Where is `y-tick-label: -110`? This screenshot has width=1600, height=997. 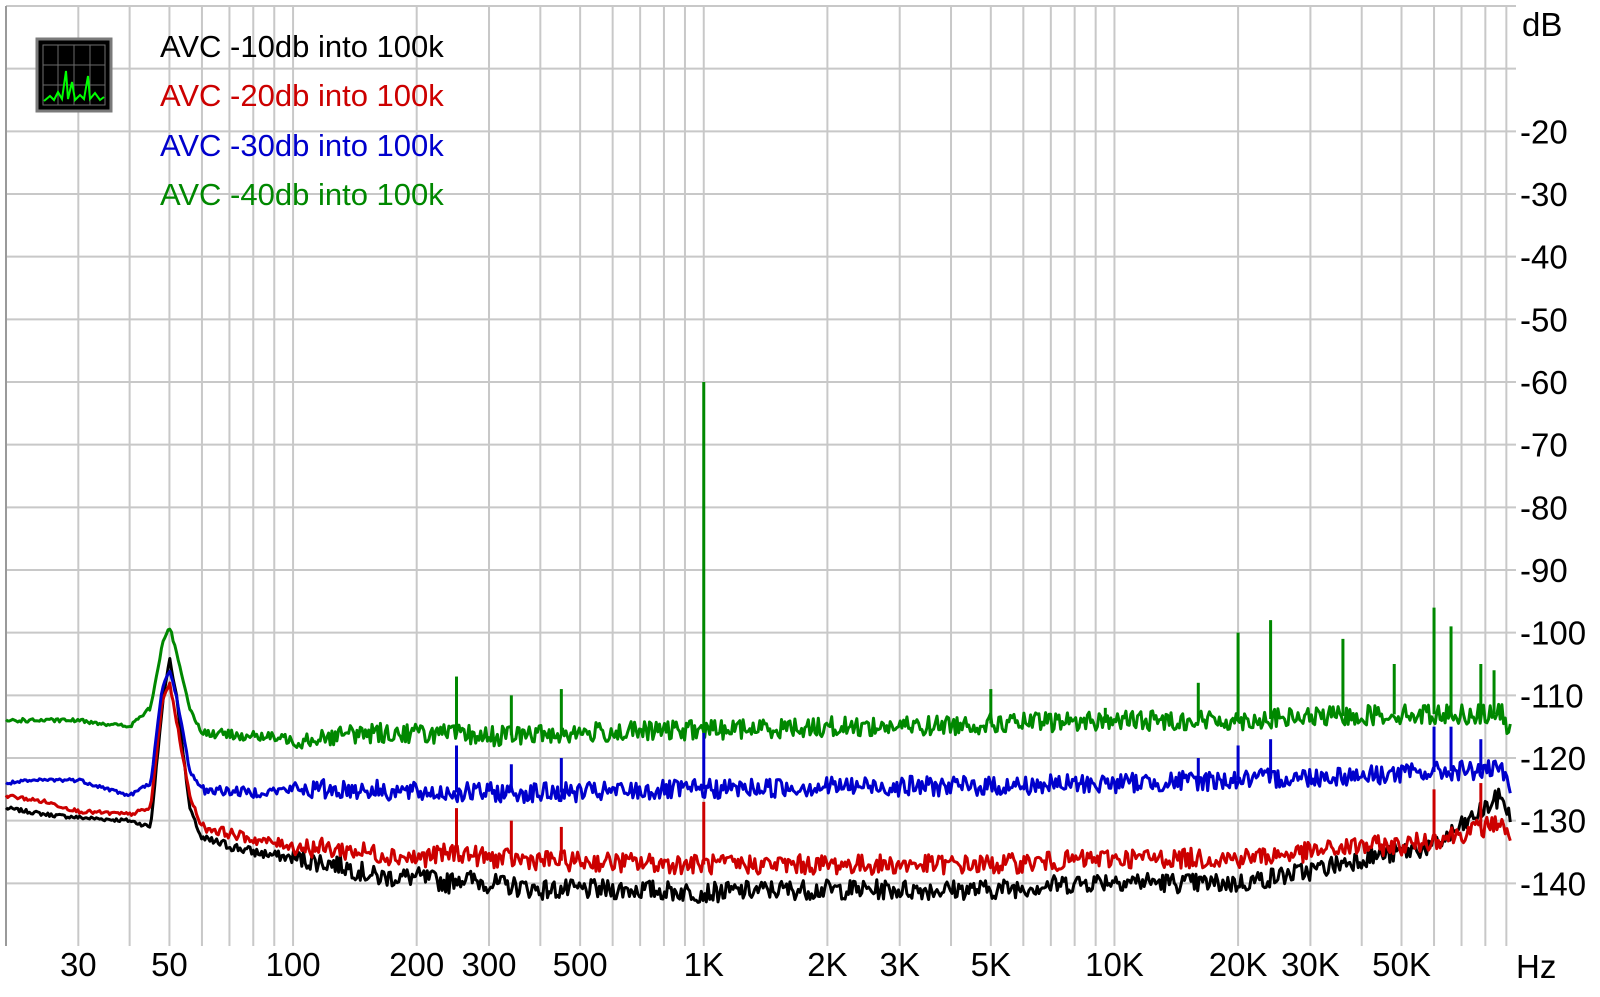 y-tick-label: -110 is located at coordinates (1552, 695).